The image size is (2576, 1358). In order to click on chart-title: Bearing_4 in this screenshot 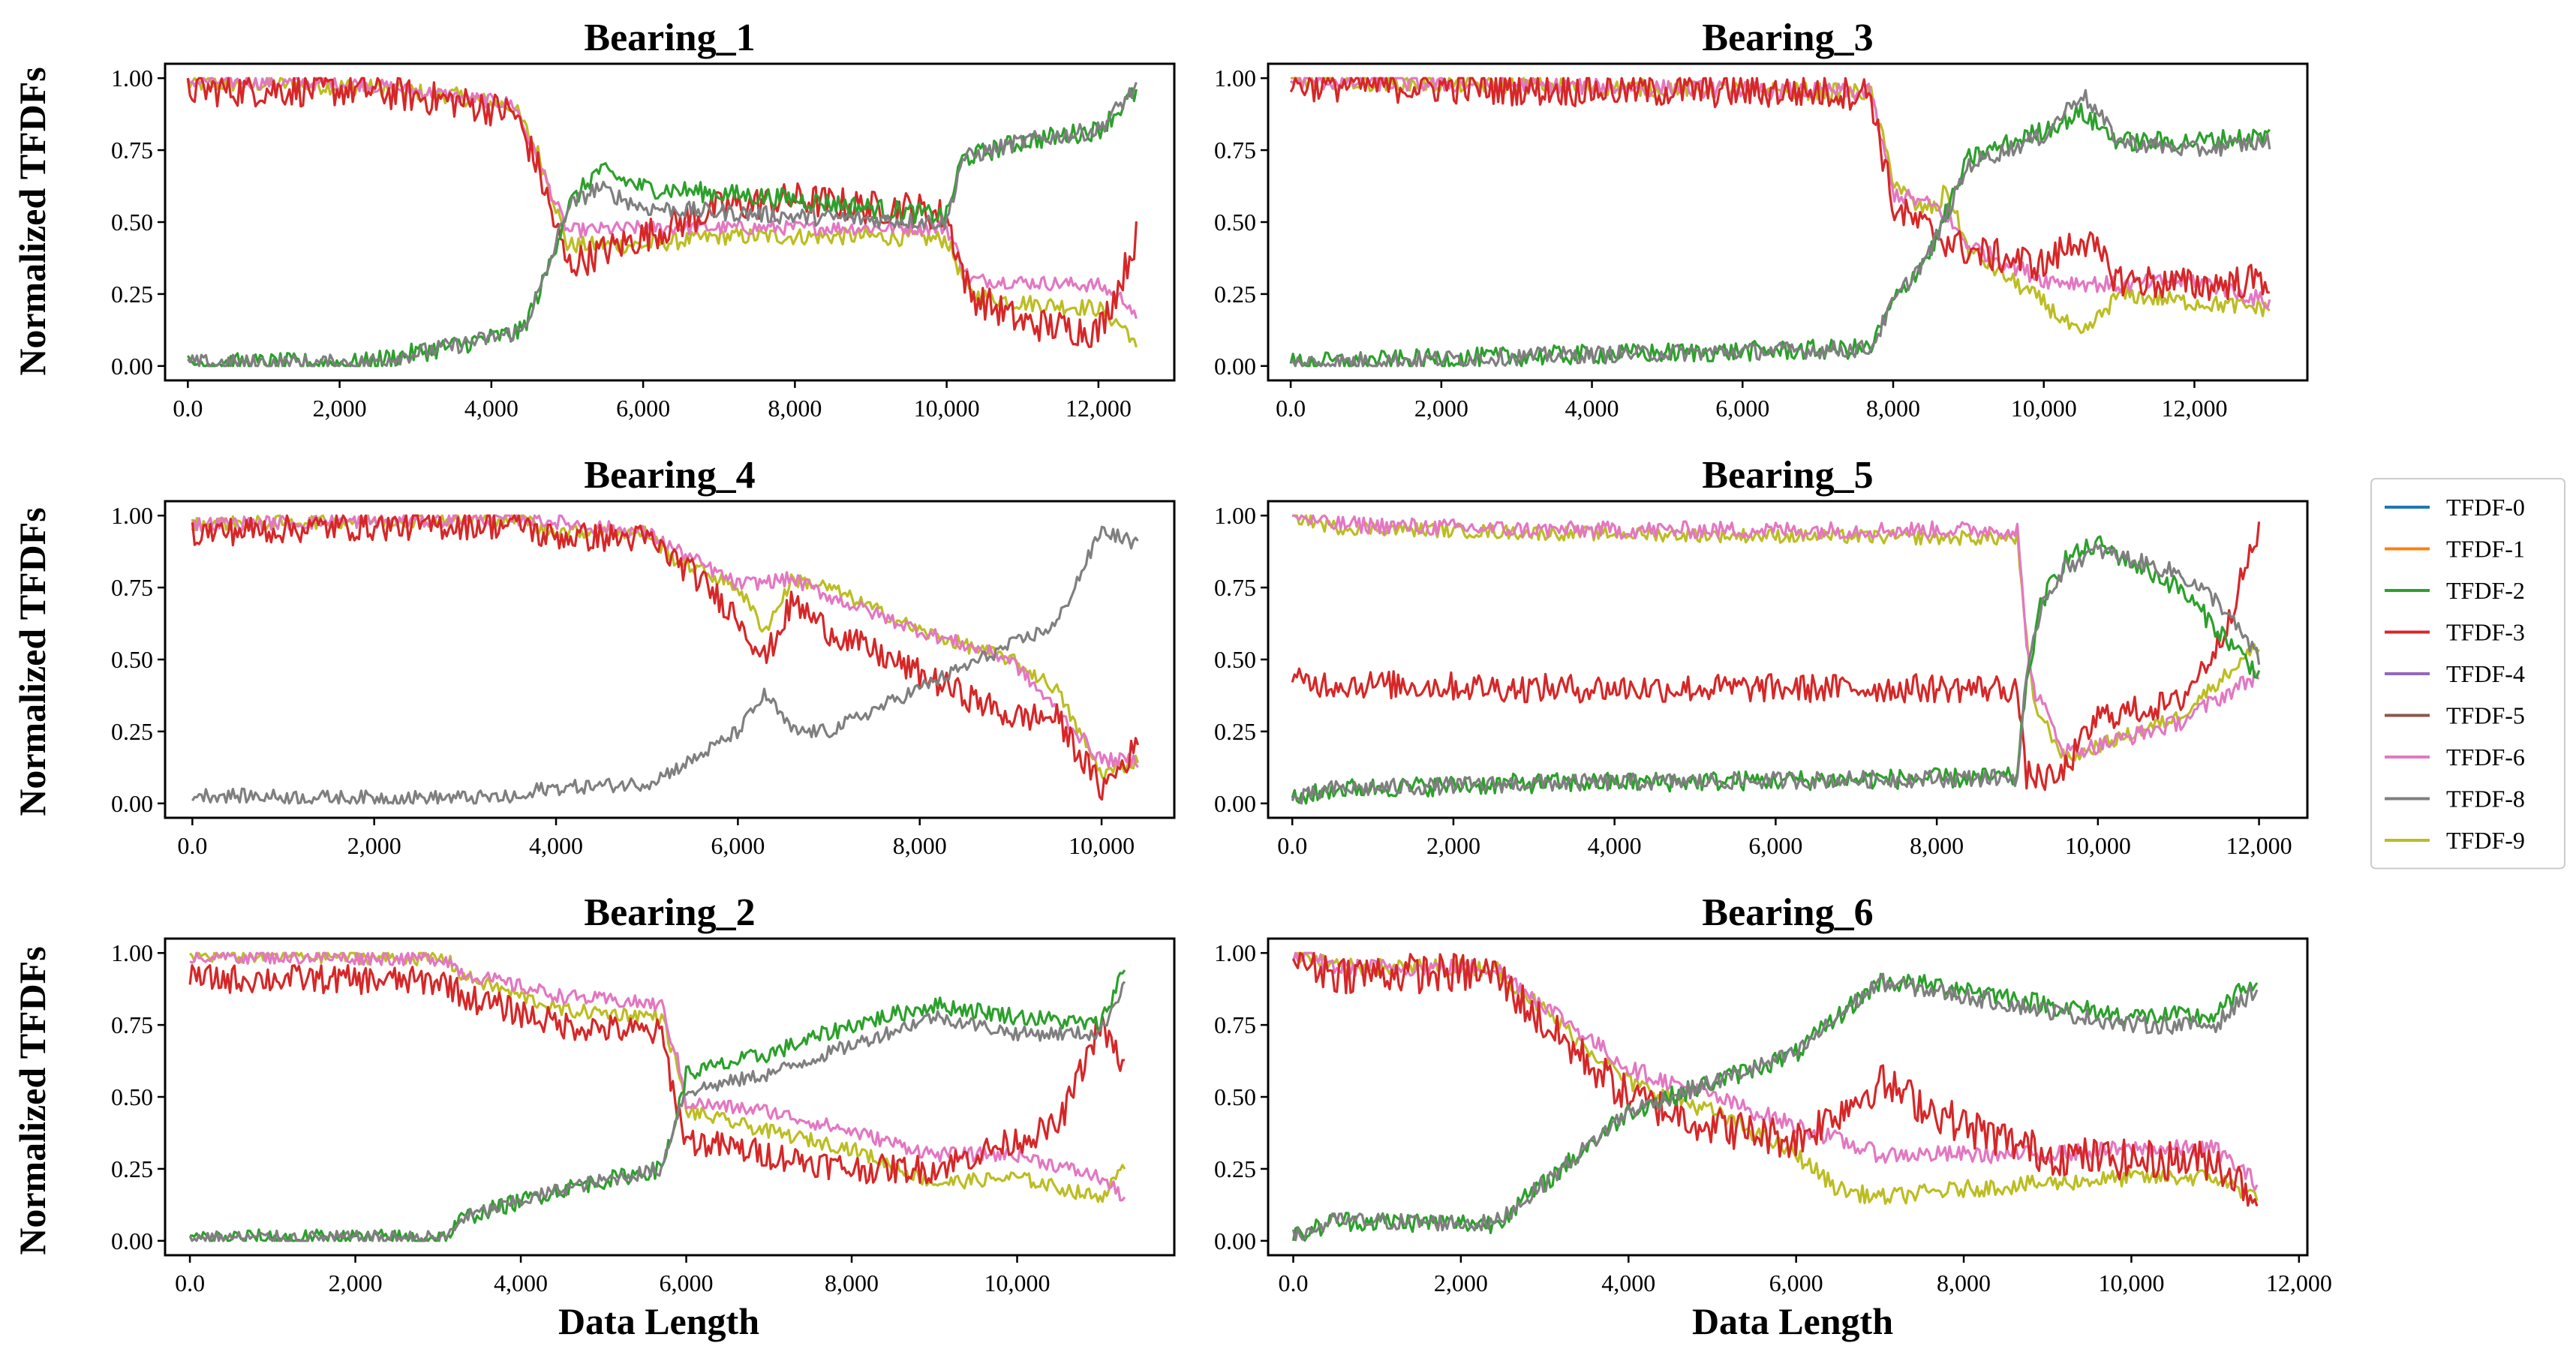, I will do `click(669, 475)`.